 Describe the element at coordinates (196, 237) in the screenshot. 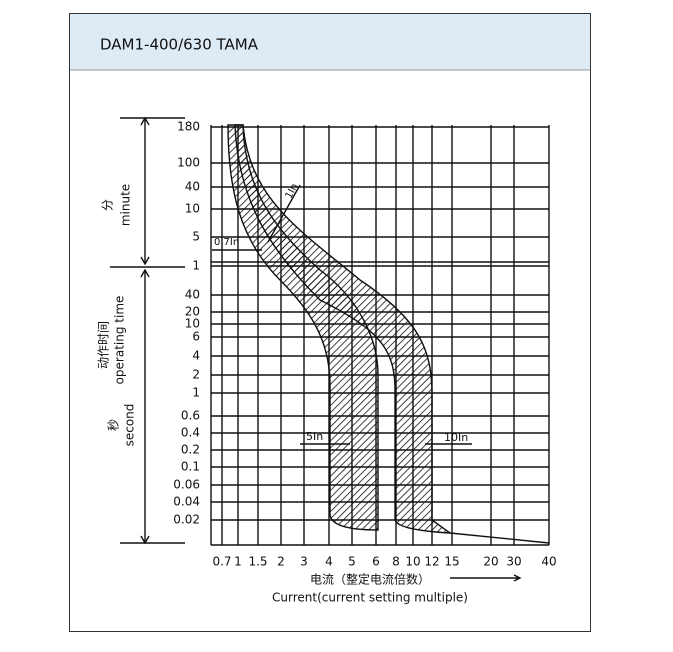

I see `y-tick-label: 5` at that location.